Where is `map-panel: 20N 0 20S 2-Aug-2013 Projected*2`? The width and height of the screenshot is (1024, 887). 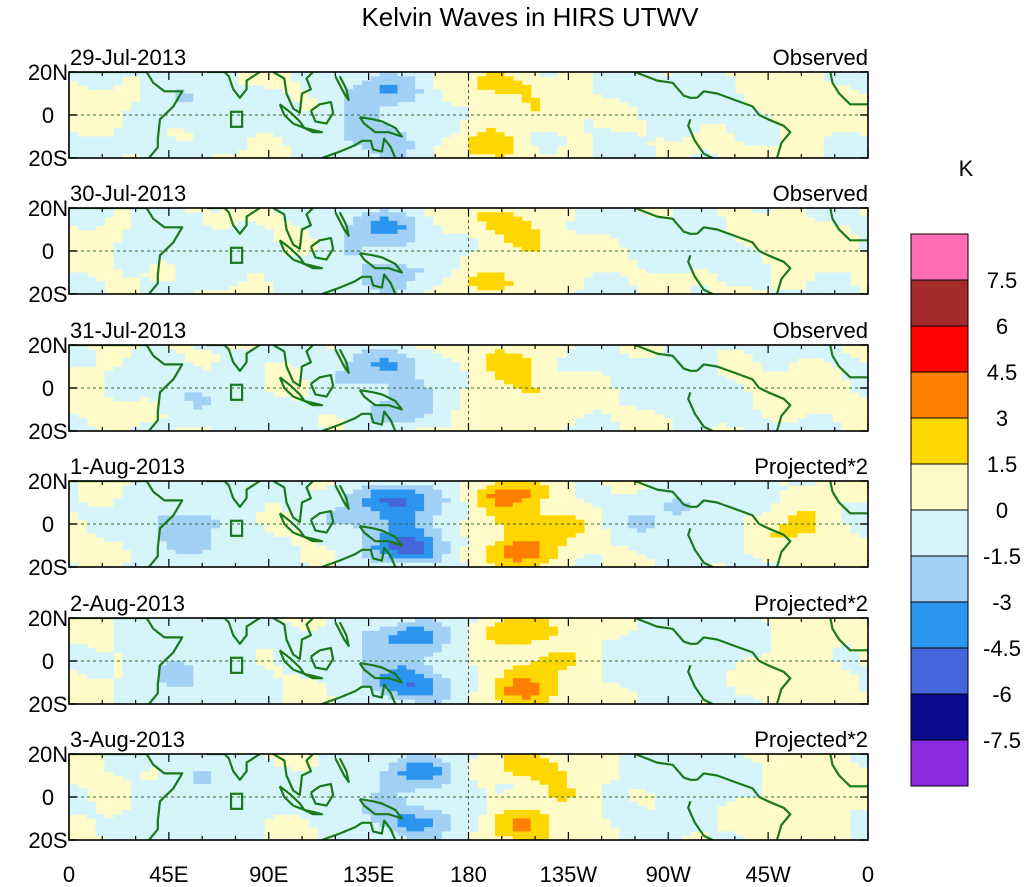 map-panel: 20N 0 20S 2-Aug-2013 Projected*2 is located at coordinates (448, 654).